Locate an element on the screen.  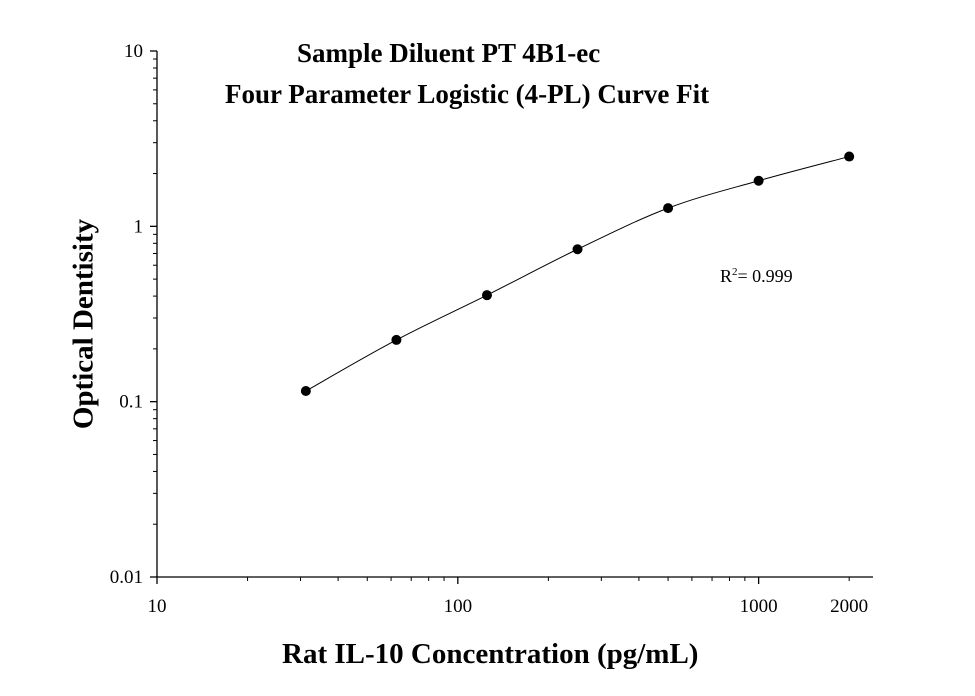
r2-superscript: 2 is located at coordinates (735, 272).